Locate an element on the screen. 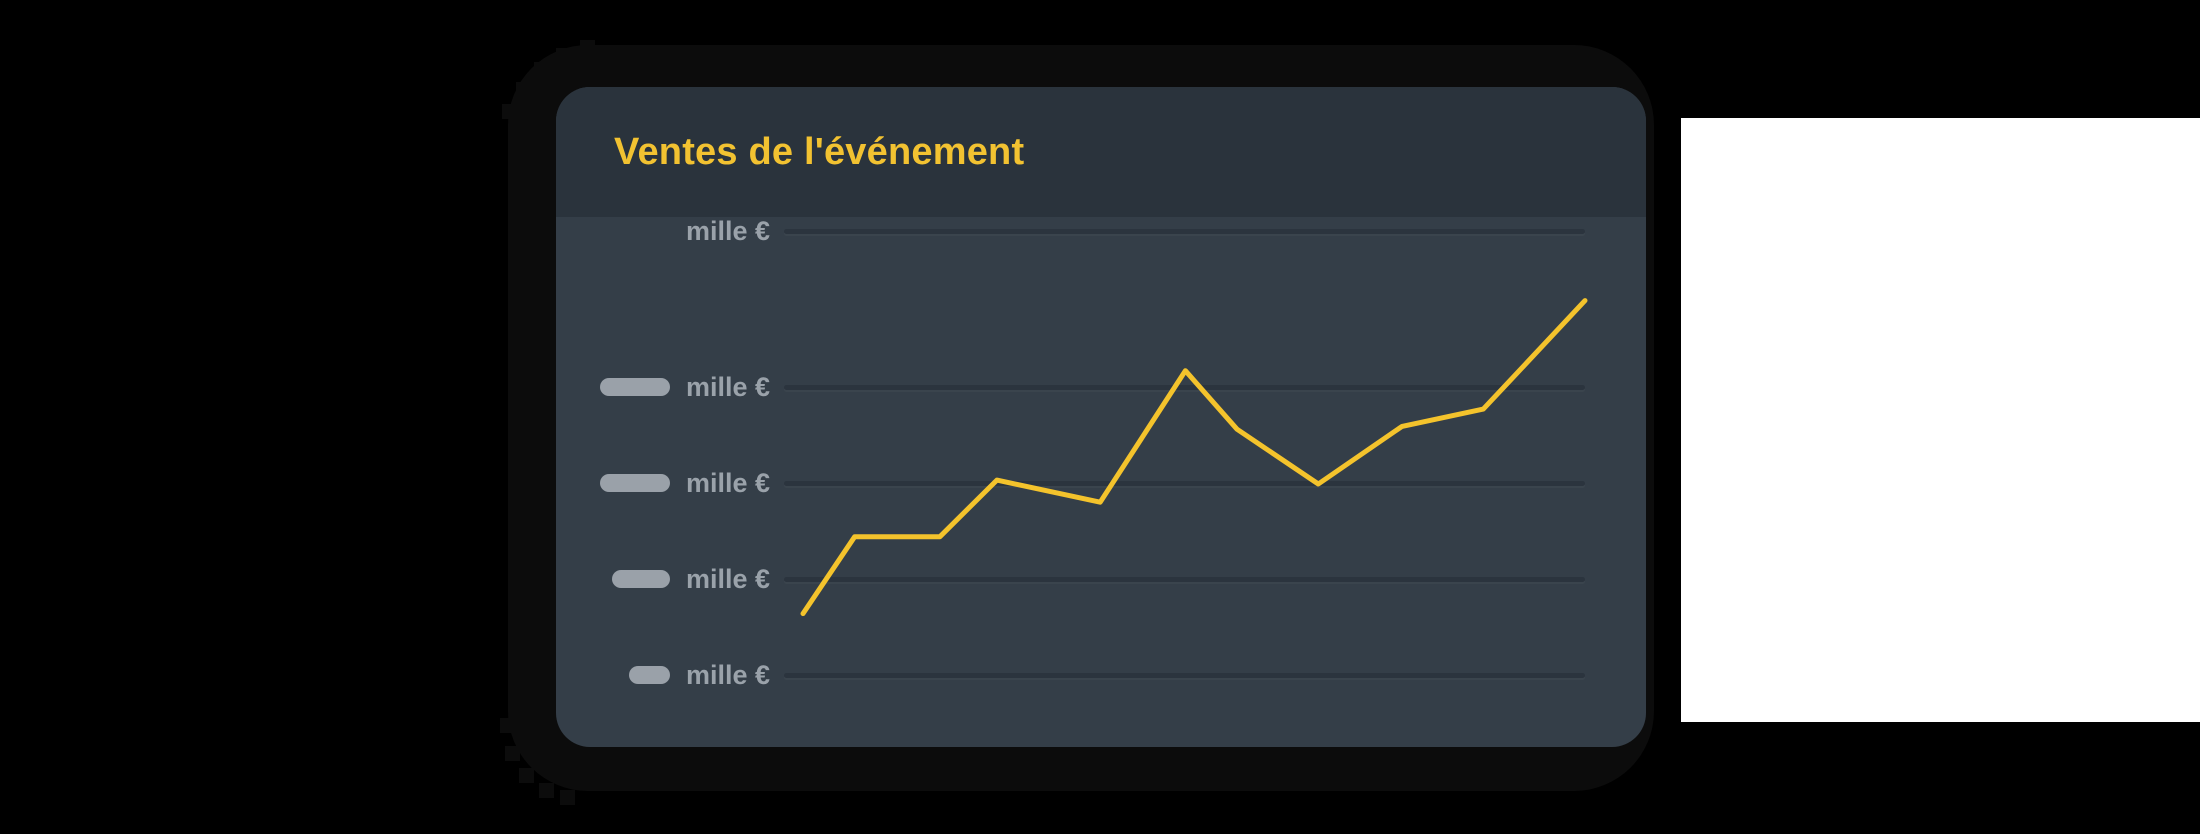 This screenshot has width=2200, height=834. sales-line is located at coordinates (1194, 457).